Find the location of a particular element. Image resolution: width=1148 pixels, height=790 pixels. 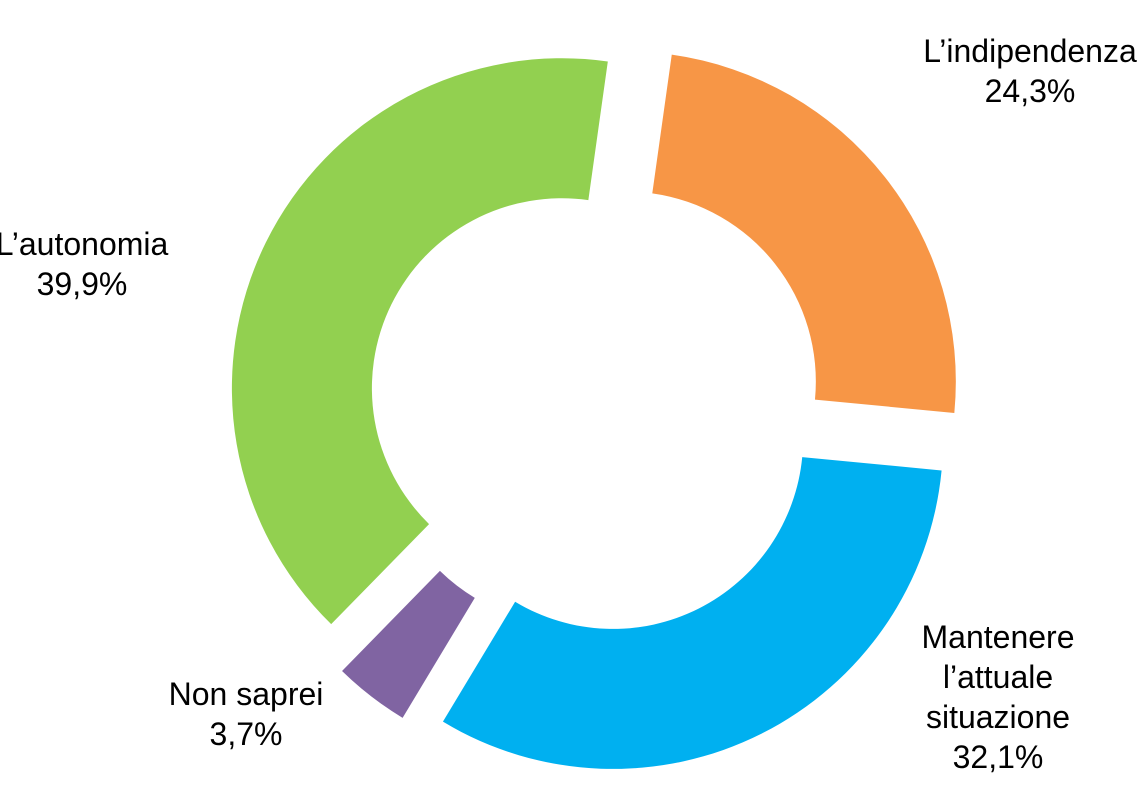

slice-non-saprei is located at coordinates (408, 644).